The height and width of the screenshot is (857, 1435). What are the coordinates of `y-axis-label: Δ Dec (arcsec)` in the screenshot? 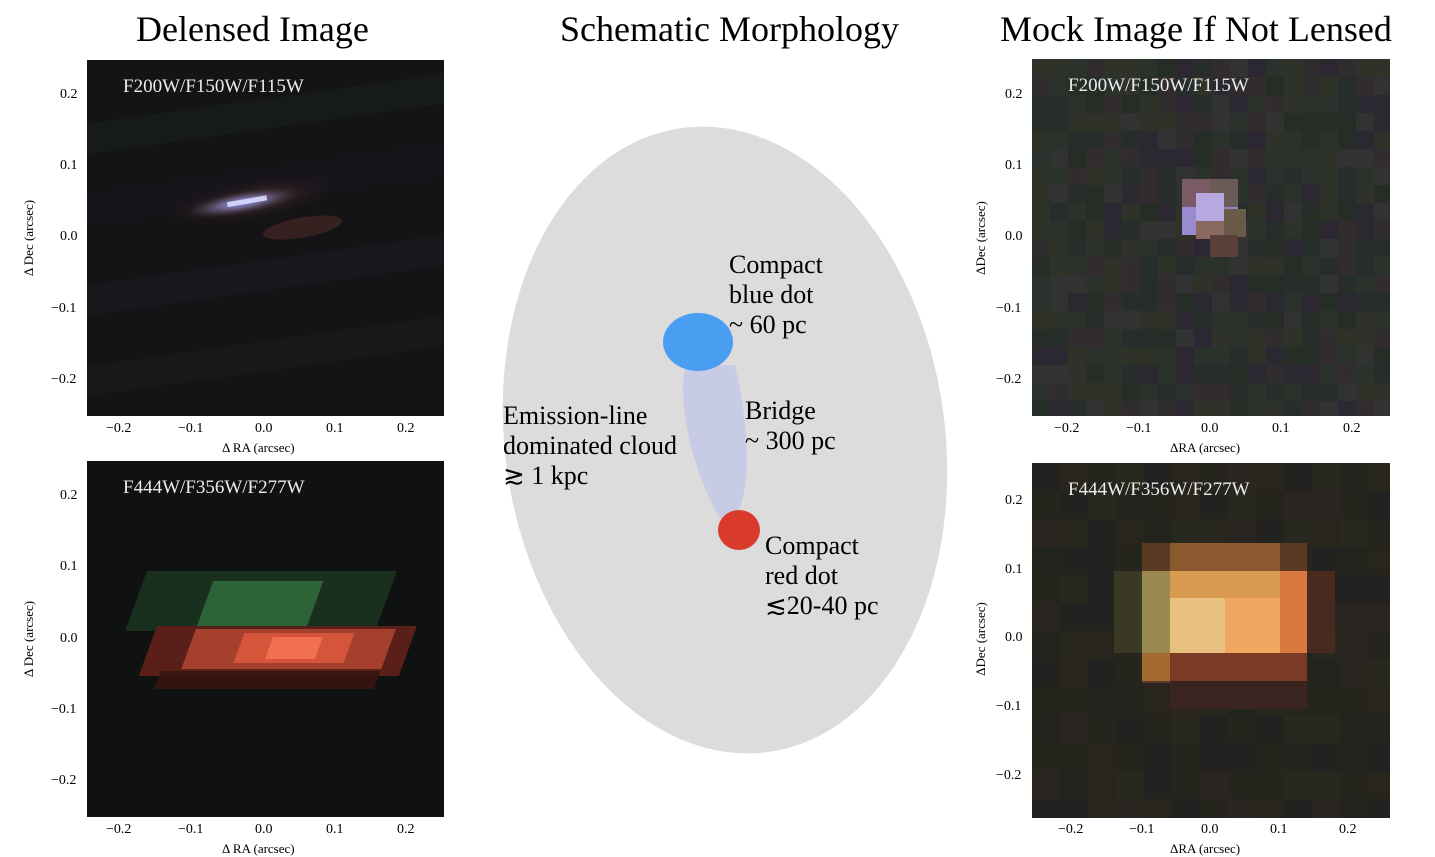 It's located at (29, 238).